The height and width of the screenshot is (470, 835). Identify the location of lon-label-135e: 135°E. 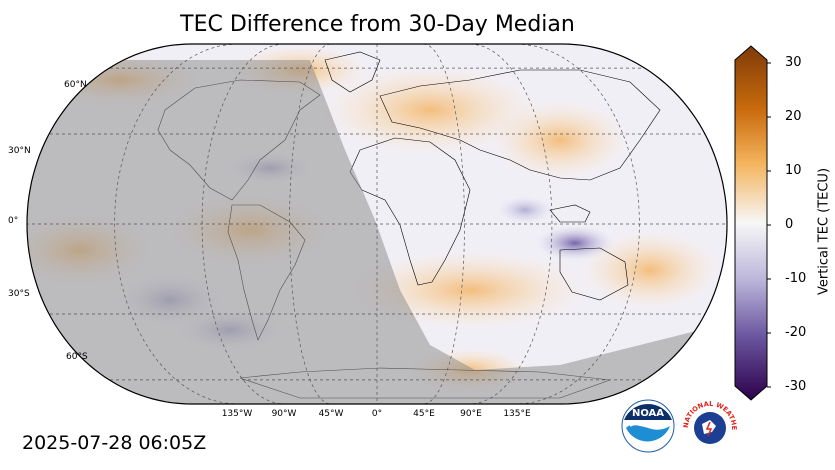
(517, 414).